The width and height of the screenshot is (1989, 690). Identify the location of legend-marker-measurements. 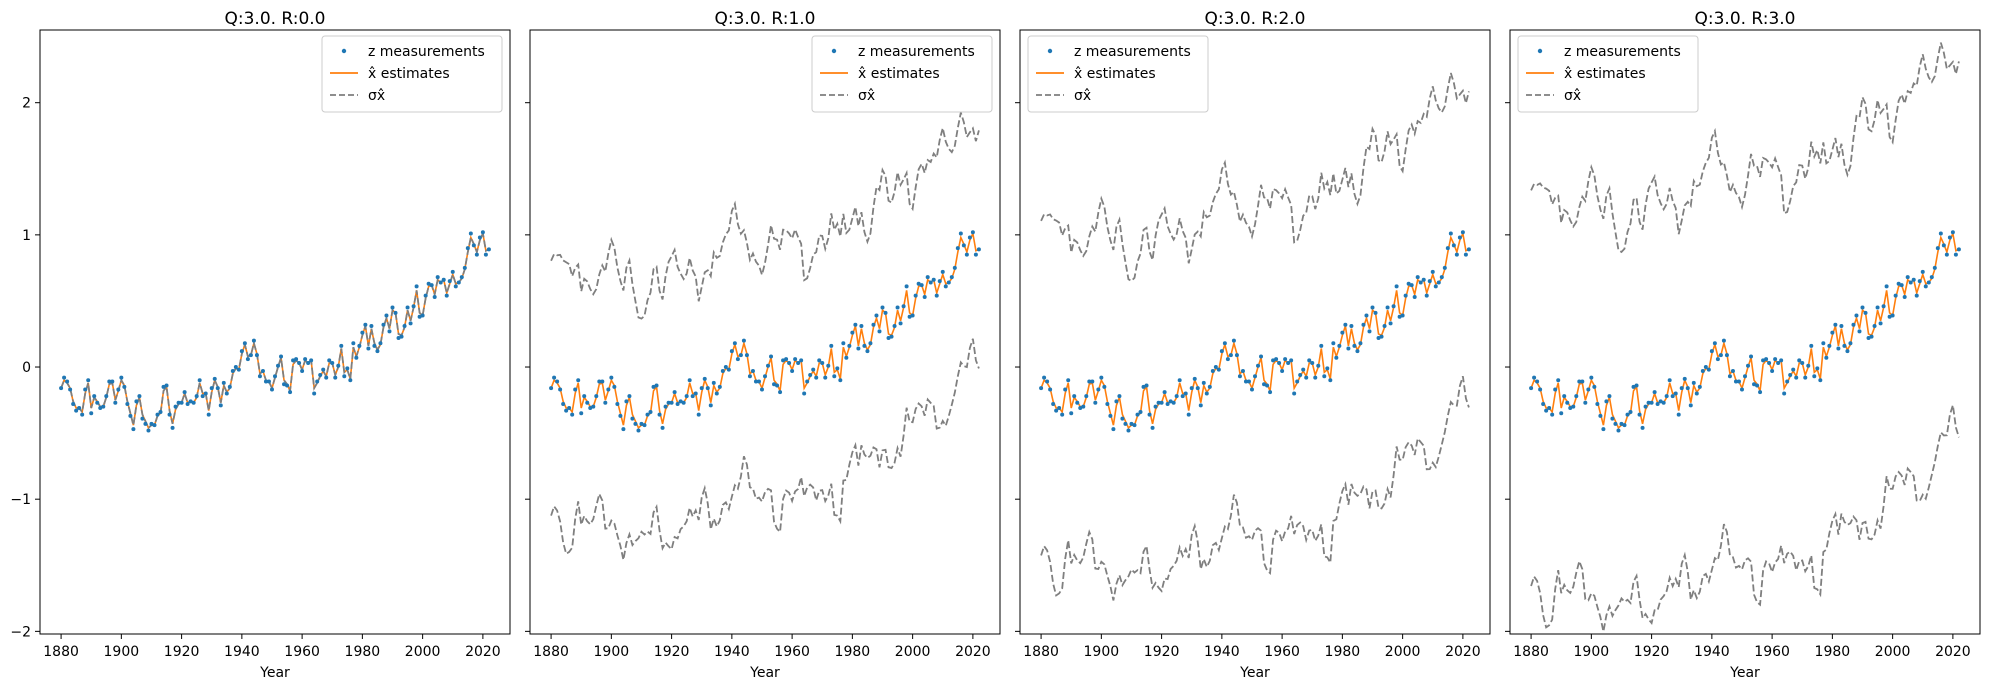
(834, 51).